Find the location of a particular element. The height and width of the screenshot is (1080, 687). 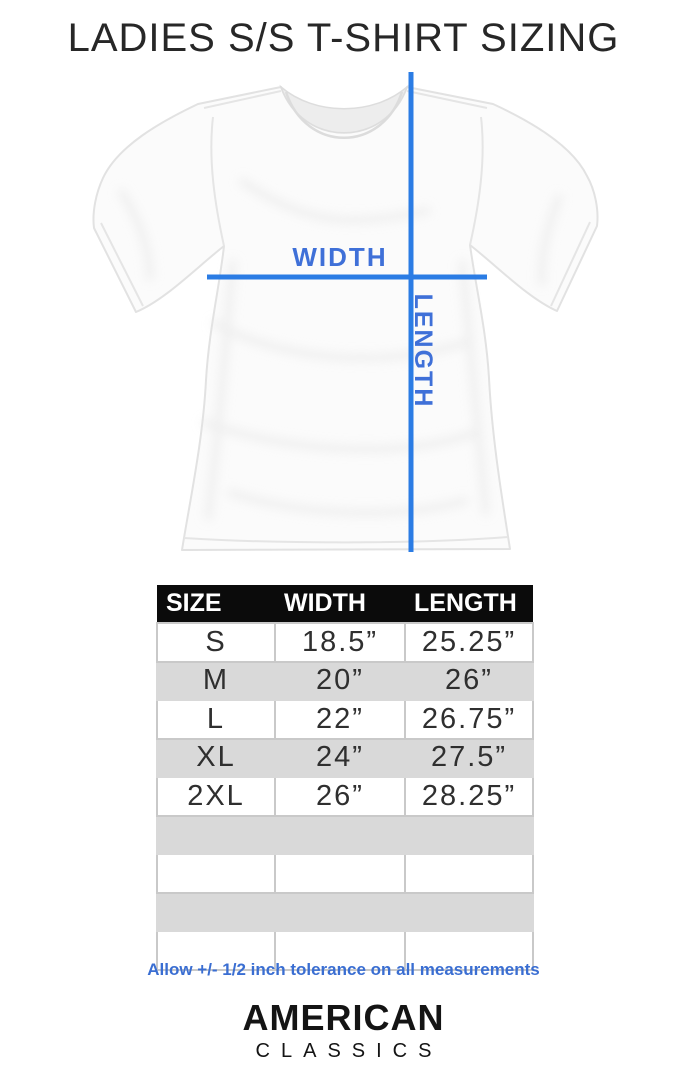

table-row-2xl: 2XL 26” 28.25” is located at coordinates (345, 796).